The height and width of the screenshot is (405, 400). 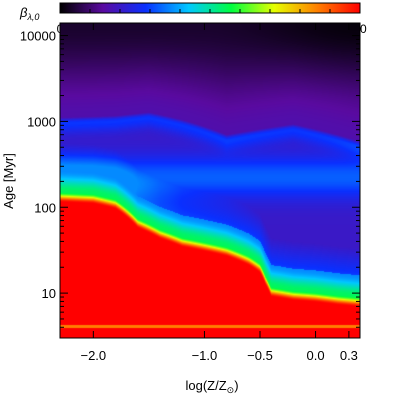 I want to click on y-tick-label: 1000, so click(x=41, y=121).